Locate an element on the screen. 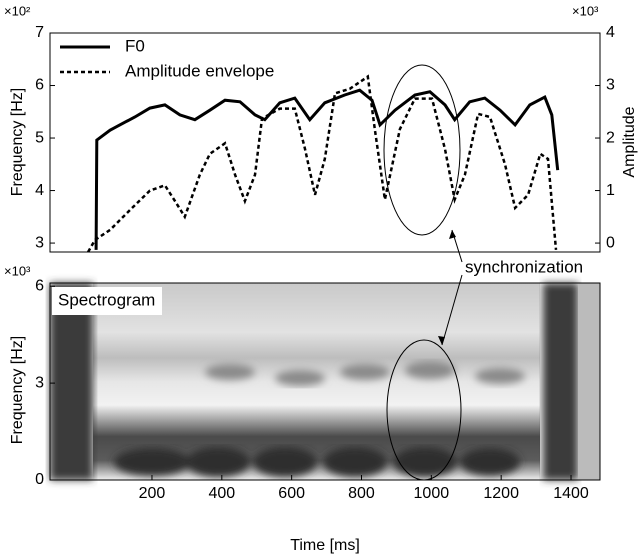 This screenshot has width=644, height=556. y-multiplier: ×10³ is located at coordinates (17, 270).